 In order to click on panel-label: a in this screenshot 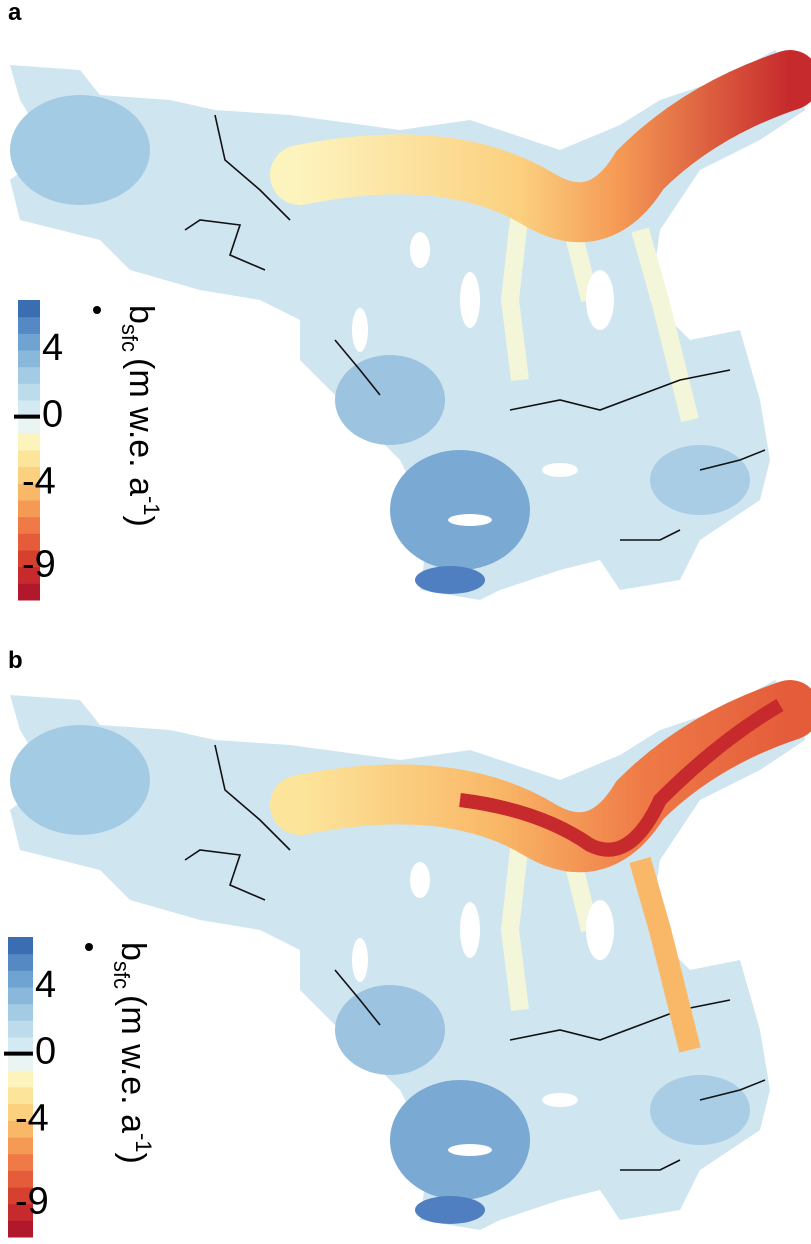, I will do `click(15, 13)`.